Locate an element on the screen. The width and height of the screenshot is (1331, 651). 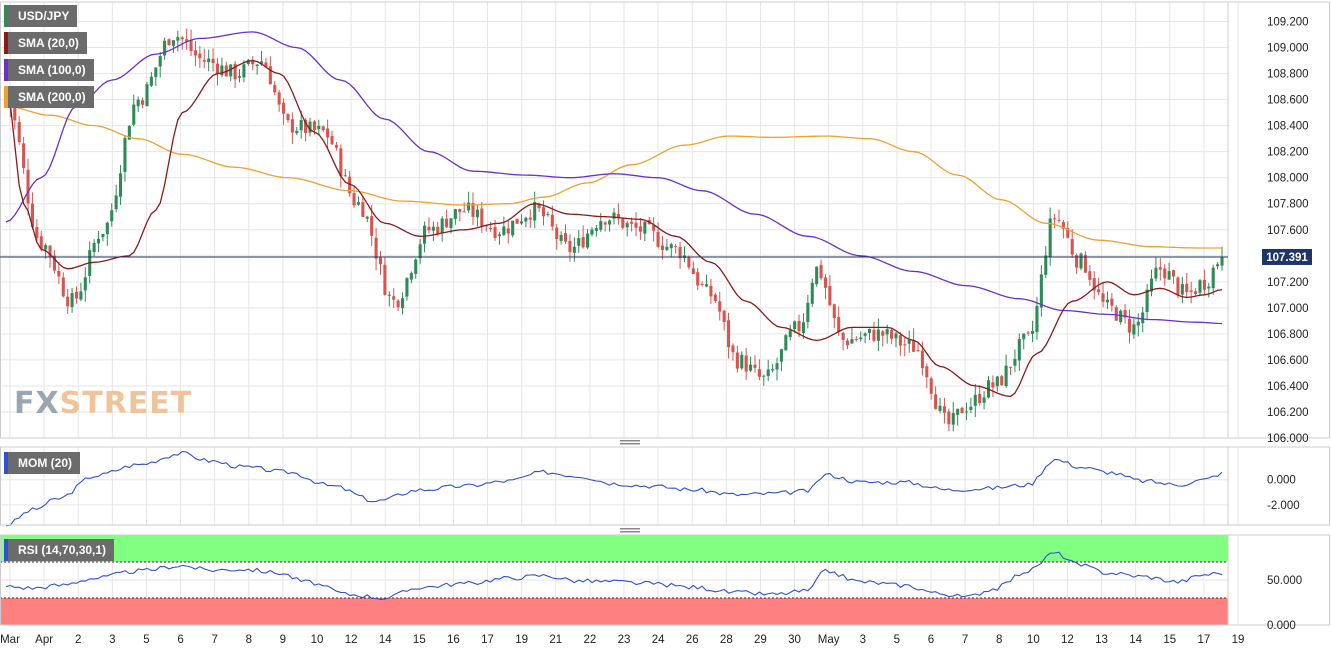
sma20-swatch is located at coordinates (6, 43).